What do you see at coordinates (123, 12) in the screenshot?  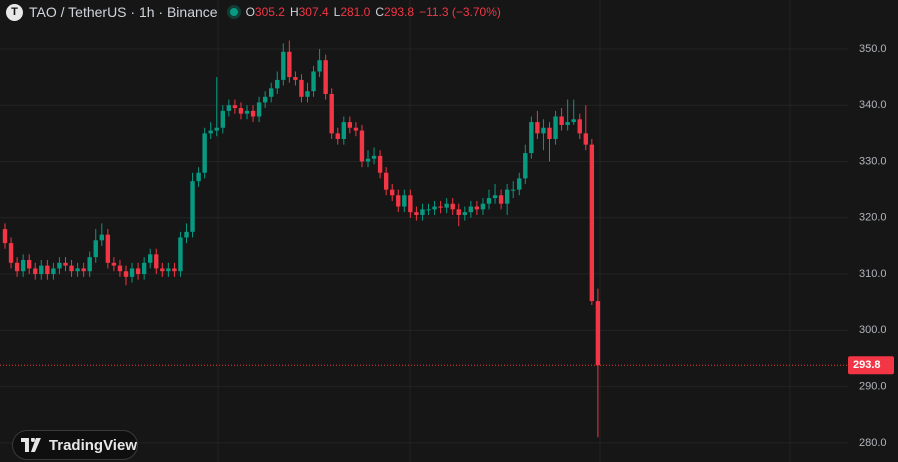 I see `symbol: TAO / TetherUS · 1h · Binance` at bounding box center [123, 12].